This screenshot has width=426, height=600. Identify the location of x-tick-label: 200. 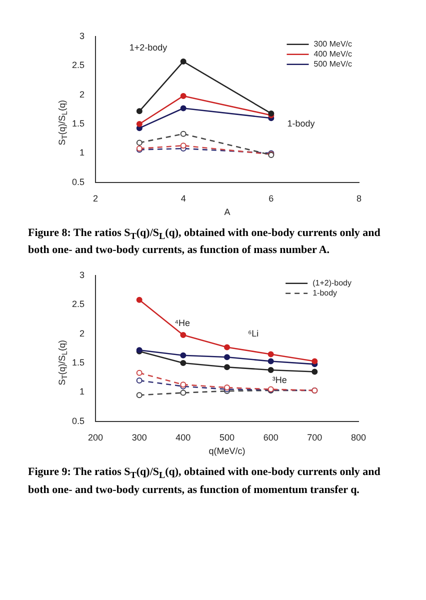
(95, 437).